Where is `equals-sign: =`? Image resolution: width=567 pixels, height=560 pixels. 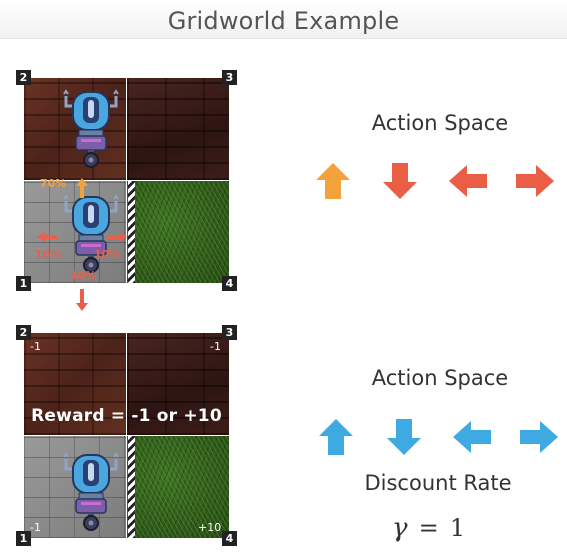 equals-sign: = is located at coordinates (428, 528).